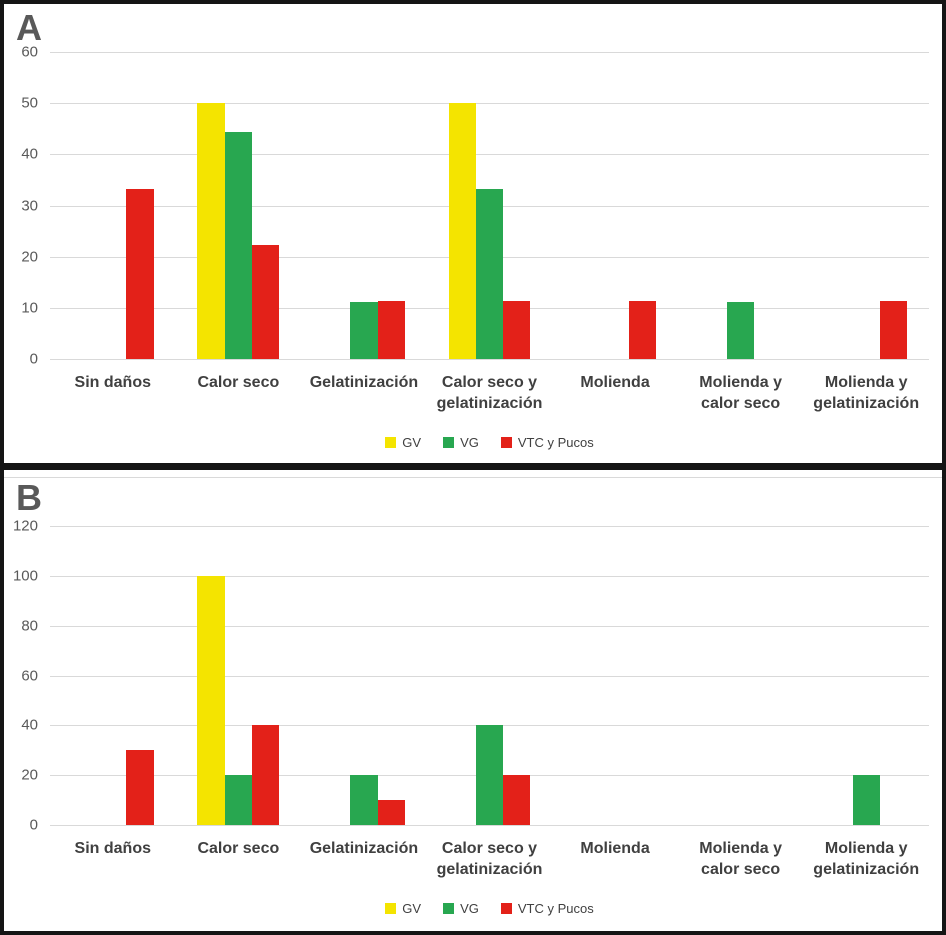 The image size is (946, 935). I want to click on bar-vg-molienda-y-calor-seco, so click(740, 330).